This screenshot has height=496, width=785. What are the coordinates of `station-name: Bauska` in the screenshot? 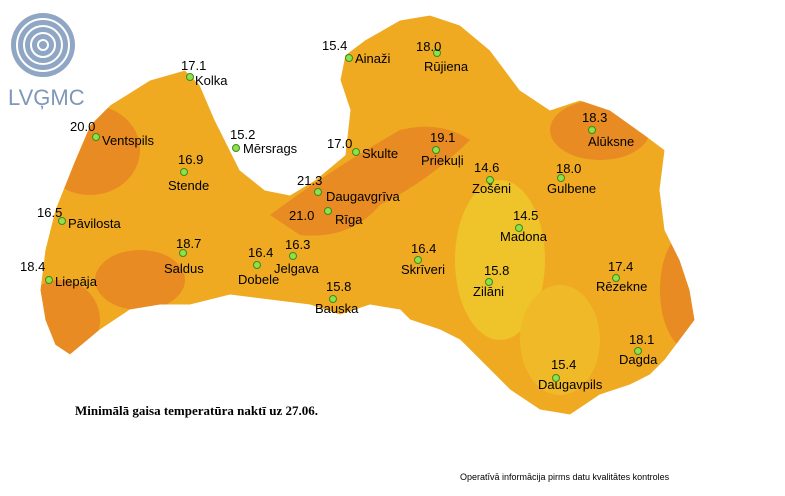 It's located at (337, 308).